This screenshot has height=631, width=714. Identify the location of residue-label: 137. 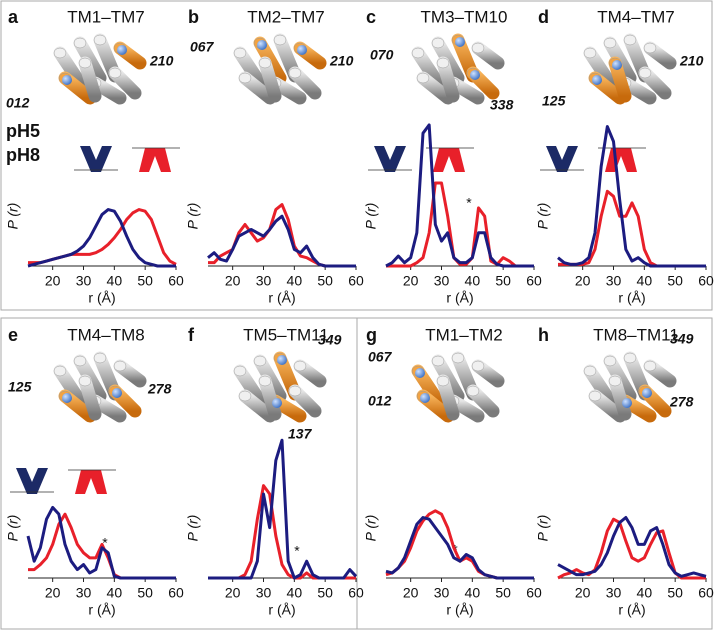
(300, 434).